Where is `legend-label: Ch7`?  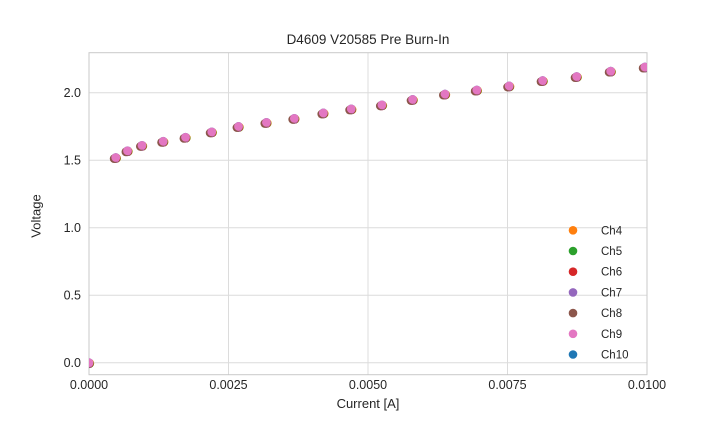 legend-label: Ch7 is located at coordinates (611, 293).